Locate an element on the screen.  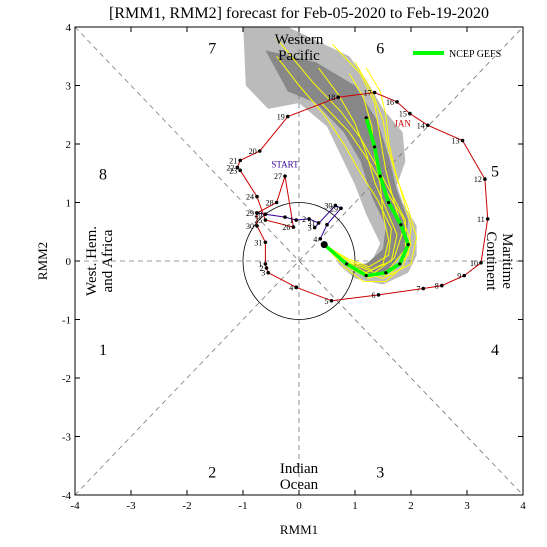
analysis-label-8: 29 is located at coordinates (334, 208).